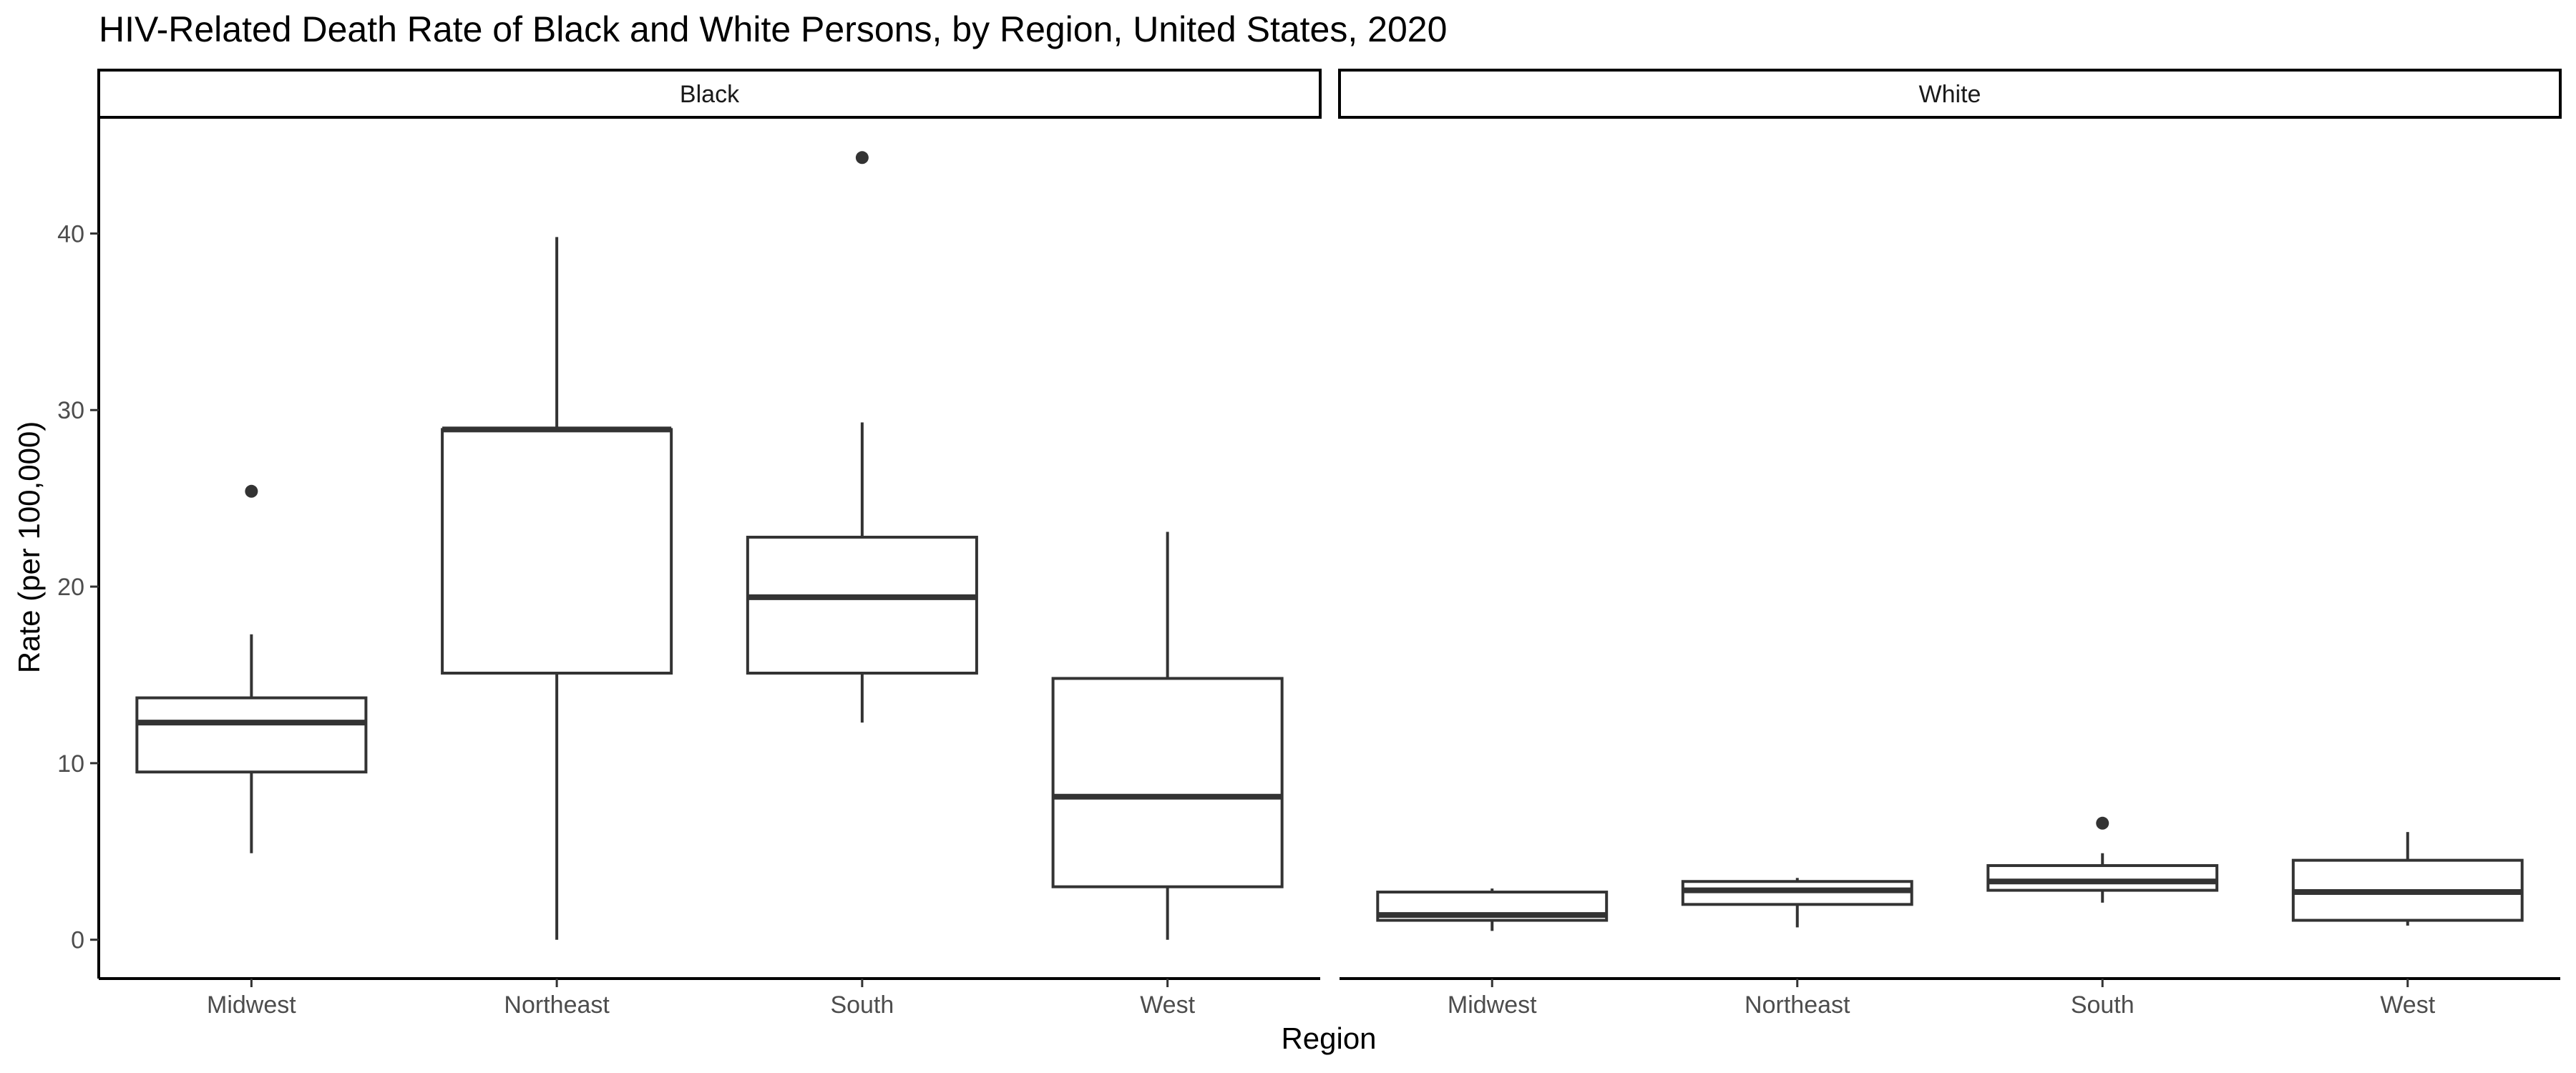 The width and height of the screenshot is (2576, 1073). I want to click on x-axis-title: Region, so click(1328, 1038).